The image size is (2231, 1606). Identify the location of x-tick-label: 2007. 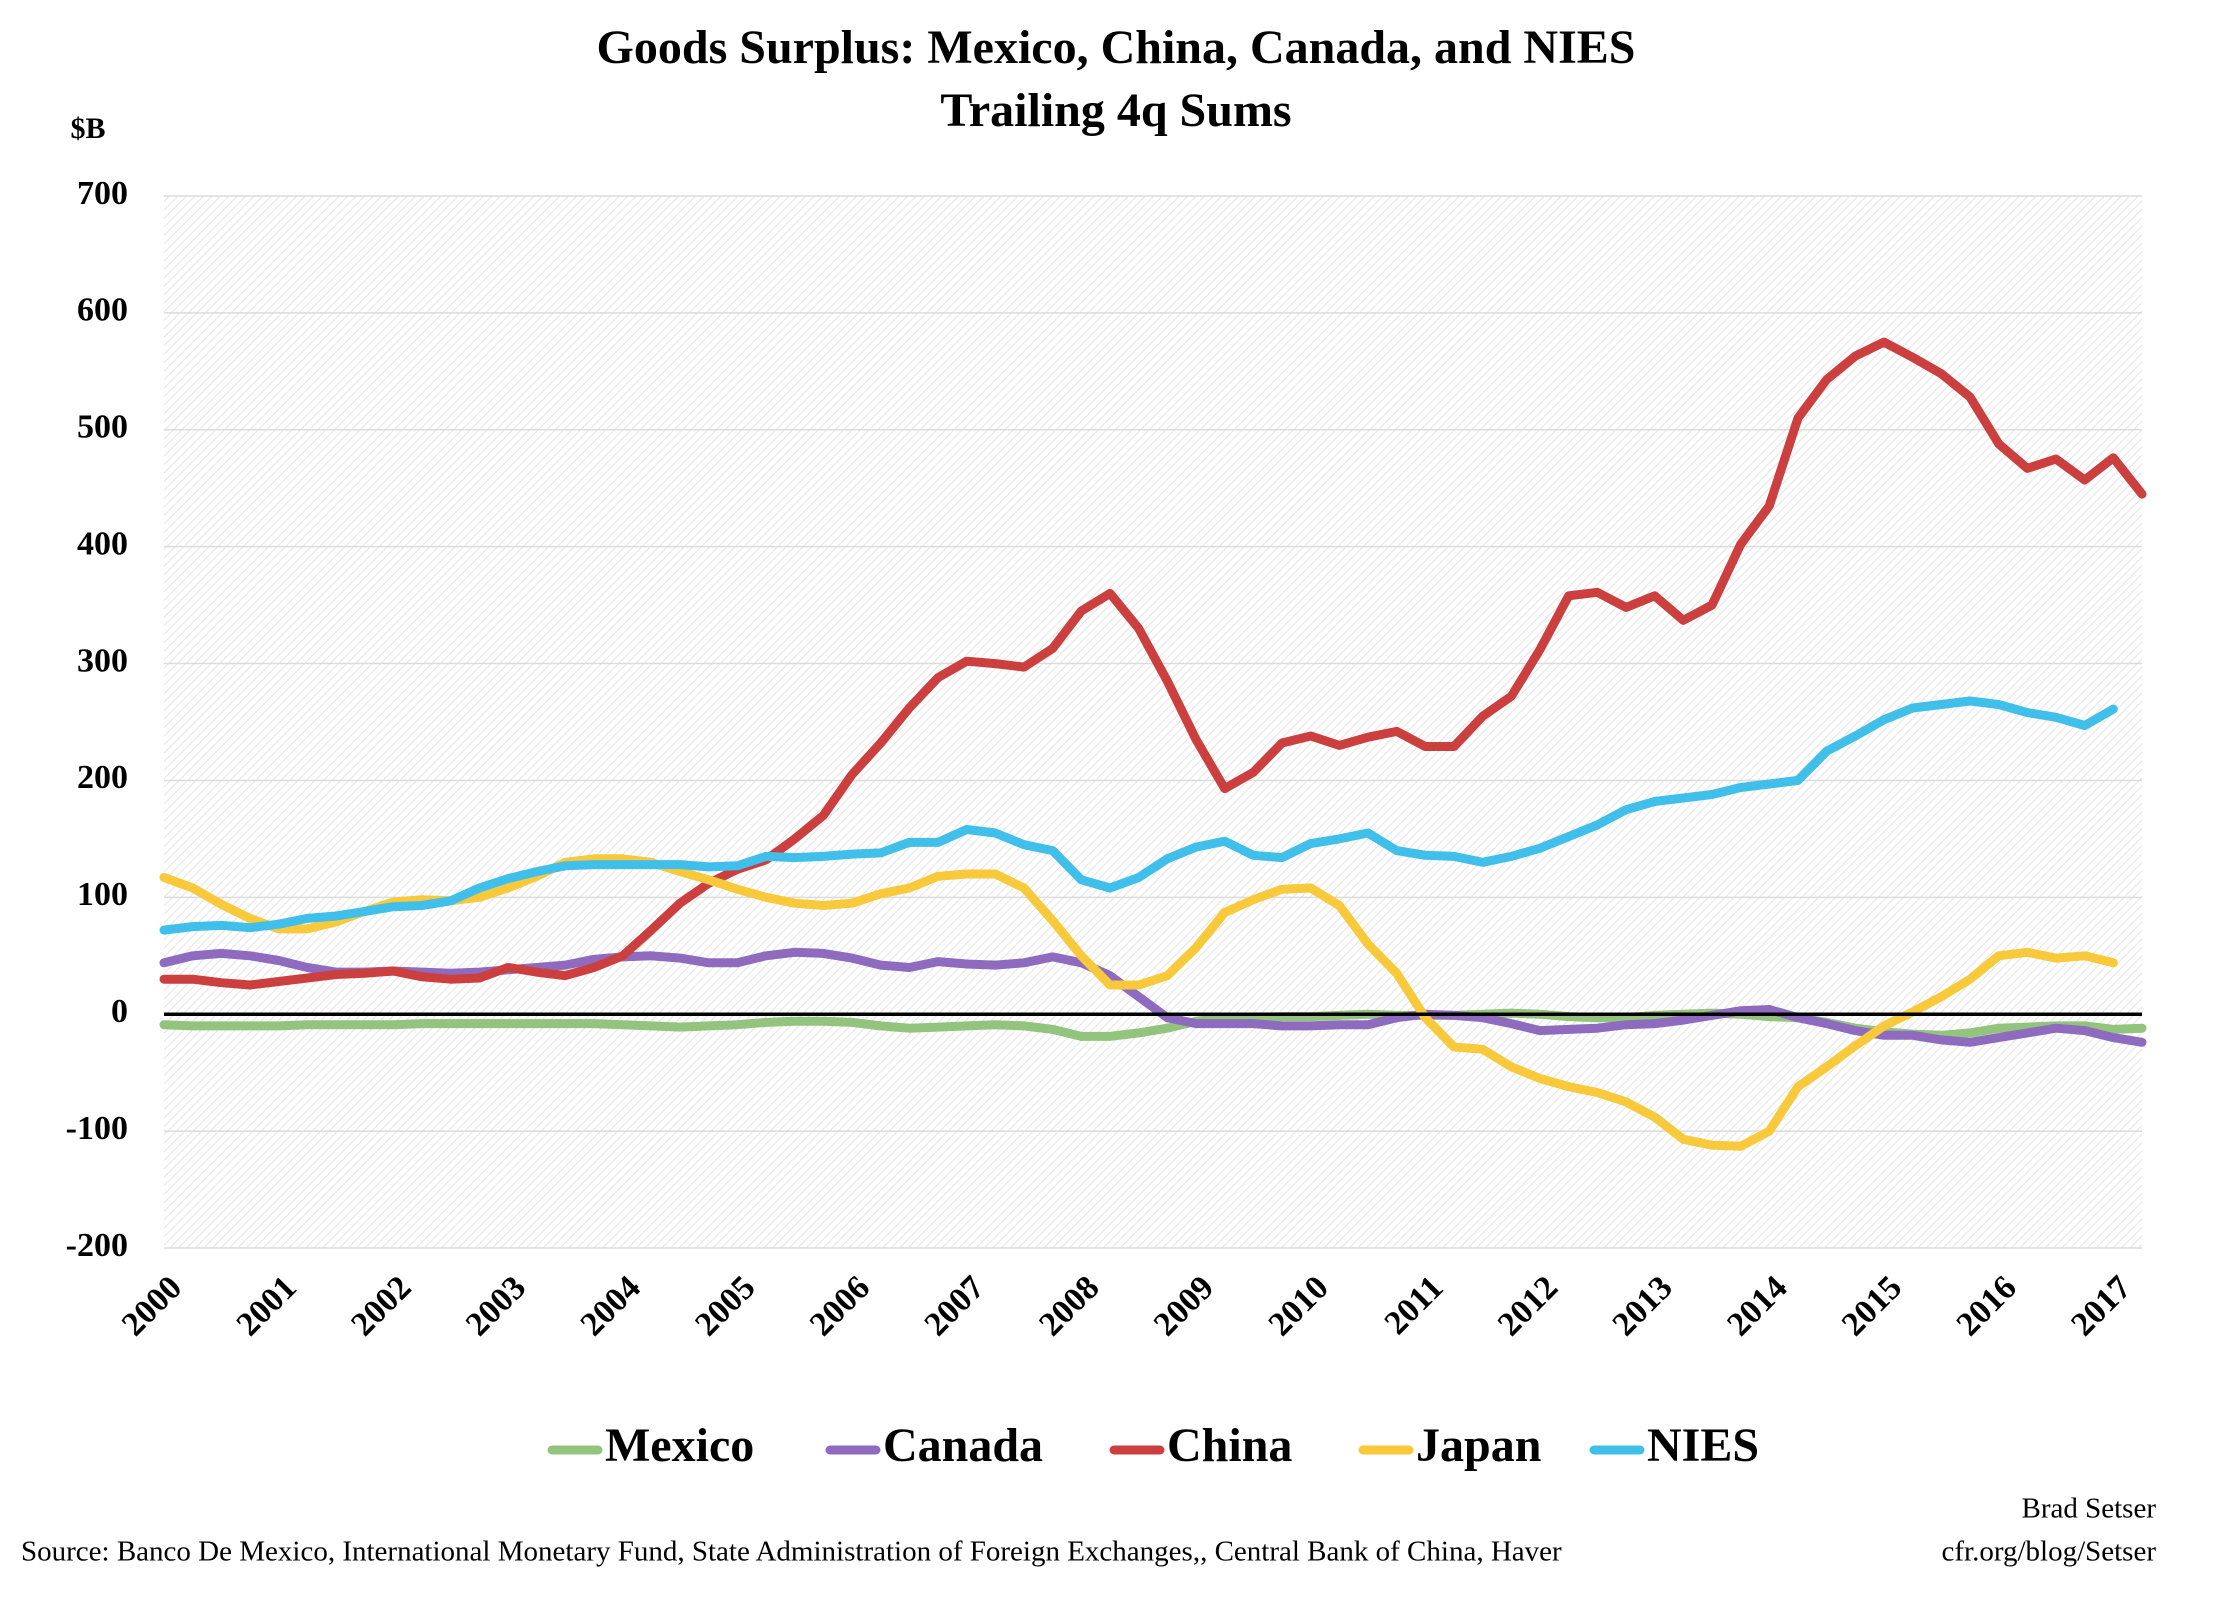
(955, 1306).